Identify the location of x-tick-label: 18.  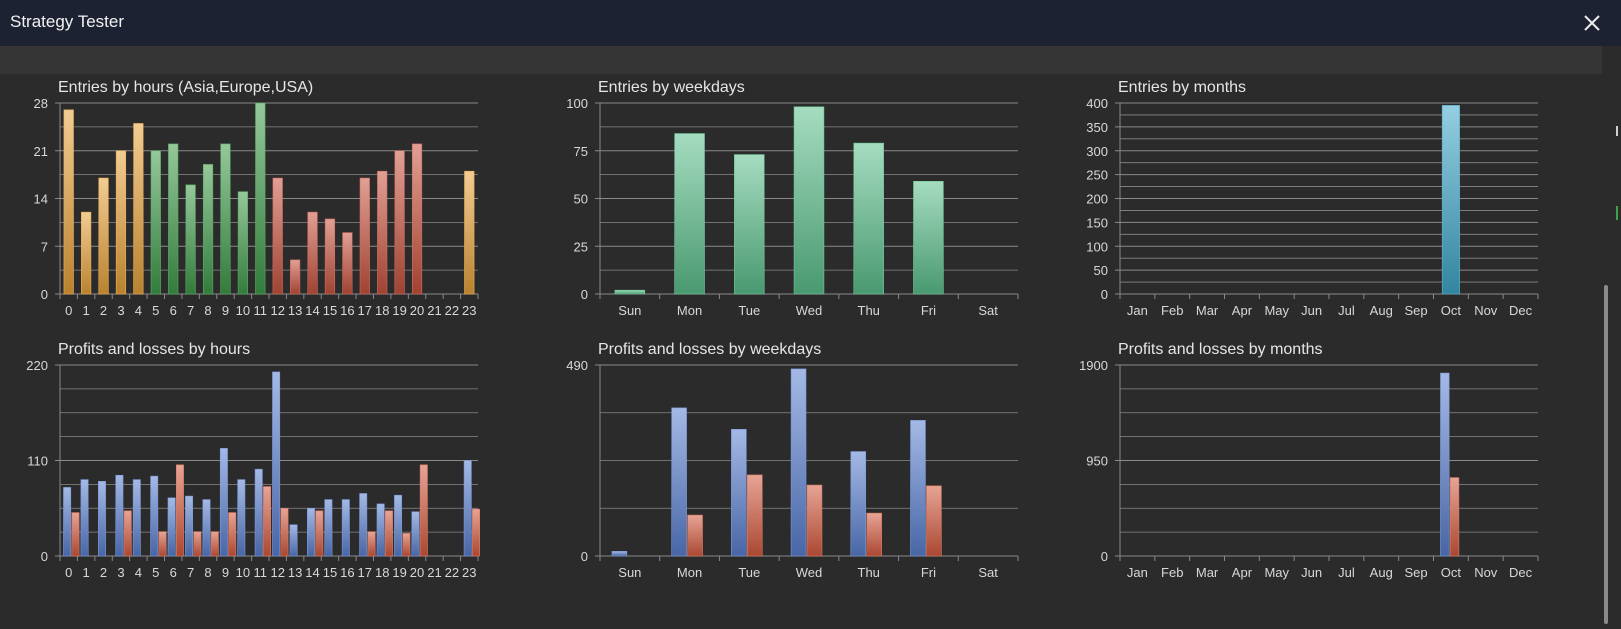
(382, 572).